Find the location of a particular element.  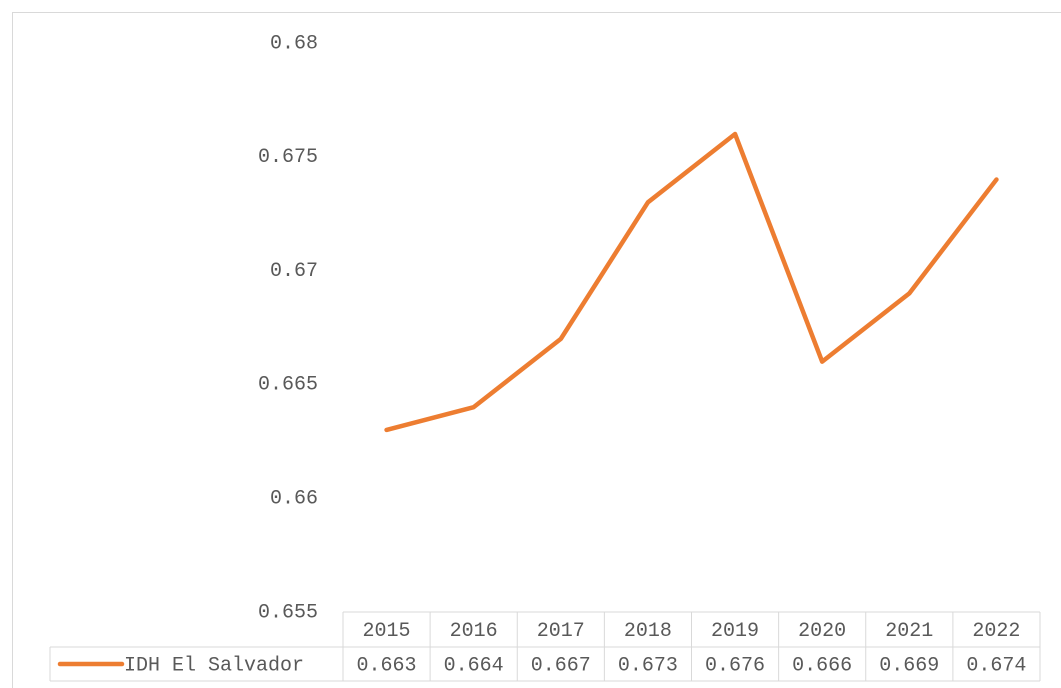

y-tick-label: 0.655 is located at coordinates (288, 612).